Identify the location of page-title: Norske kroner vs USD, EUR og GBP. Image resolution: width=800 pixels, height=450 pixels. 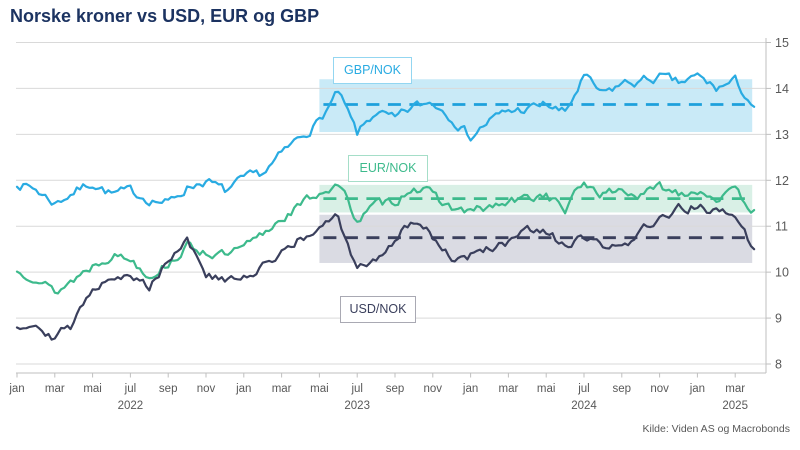
(165, 16).